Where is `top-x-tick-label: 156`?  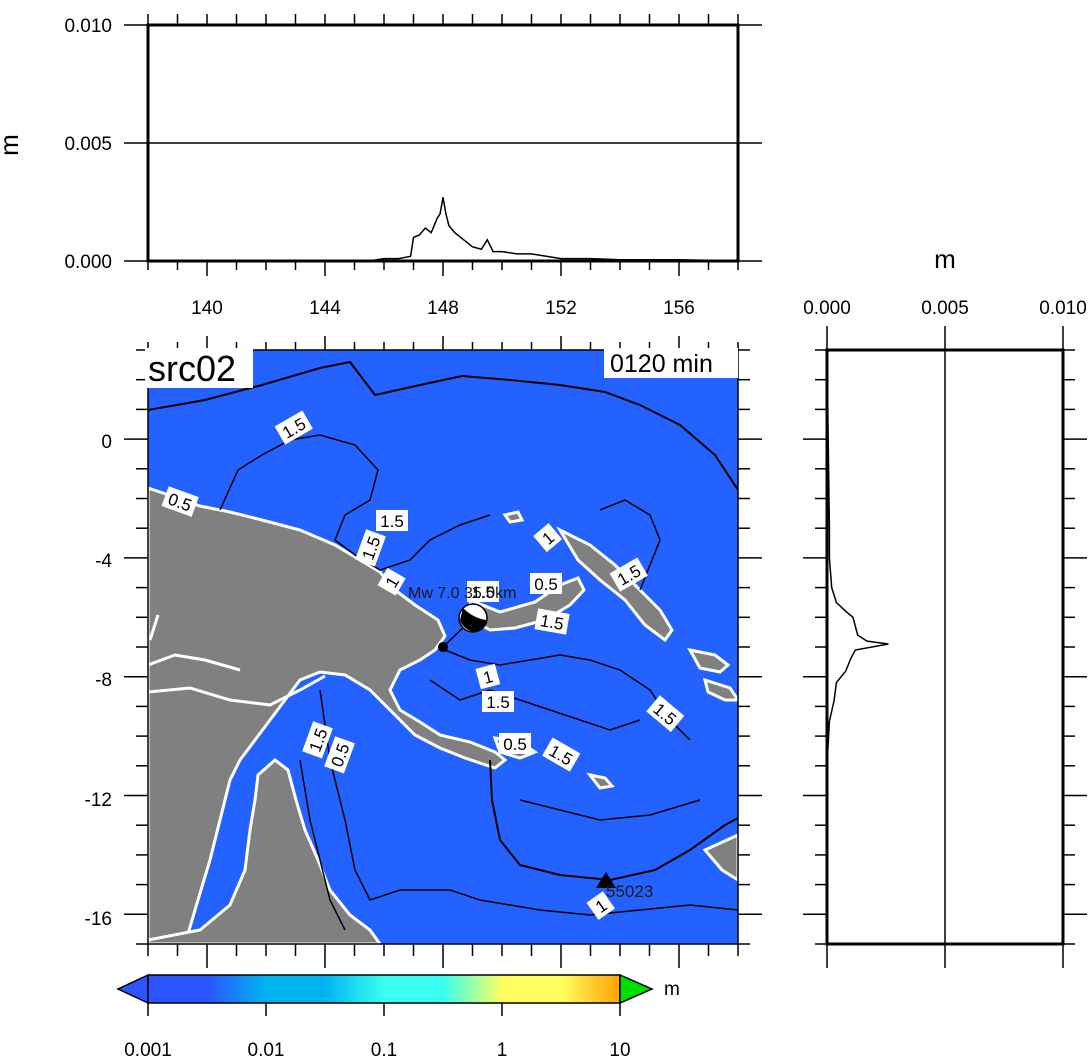
top-x-tick-label: 156 is located at coordinates (679, 308).